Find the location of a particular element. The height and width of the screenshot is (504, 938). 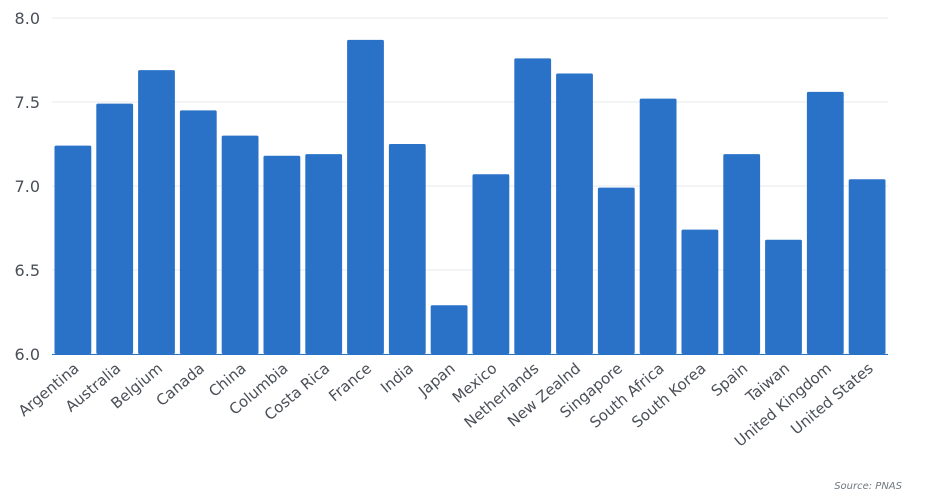

y-axis-ticks: 6.0 6.5 7.0 7.5 8.0 is located at coordinates (27, 186).